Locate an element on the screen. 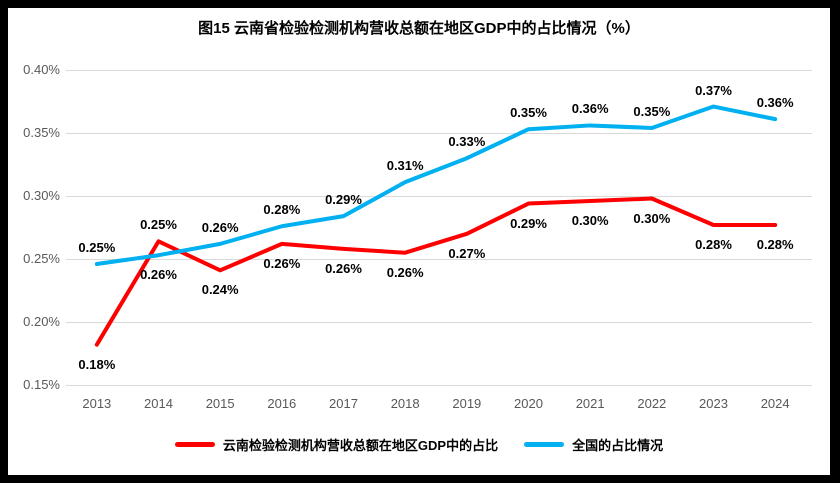 The width and height of the screenshot is (840, 483). y-axis-tick-label: 0.35% is located at coordinates (41, 132).